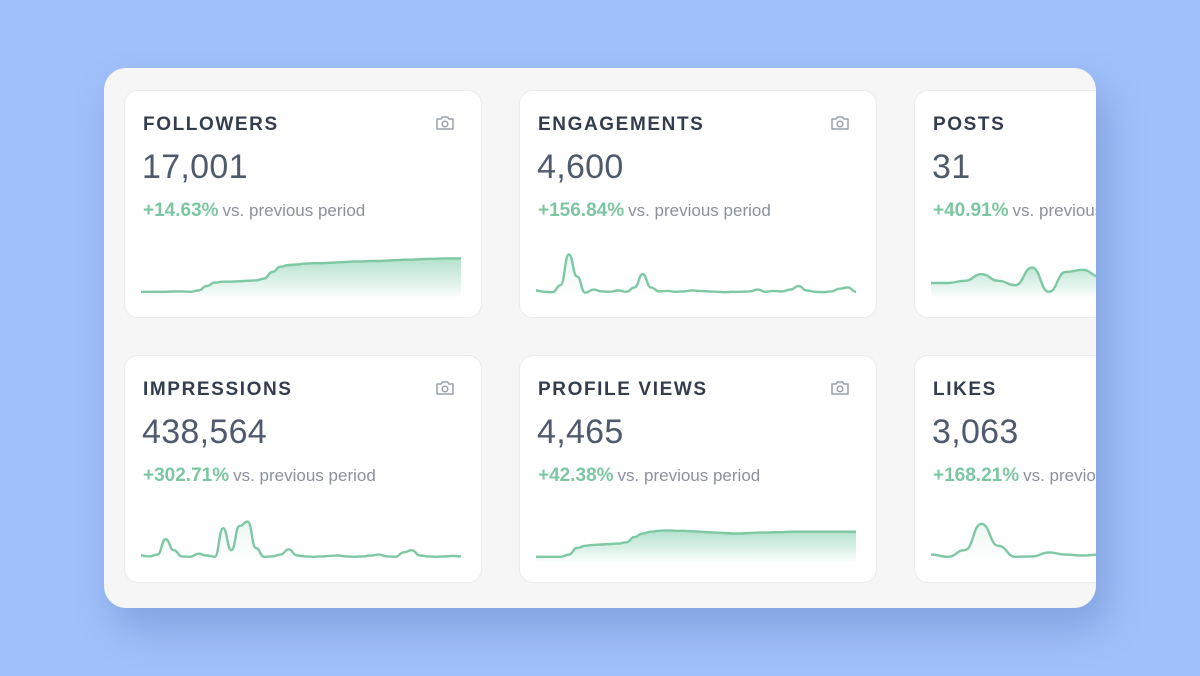 Image resolution: width=1200 pixels, height=676 pixels. What do you see at coordinates (181, 210) in the screenshot?
I see `change-percent: +14.63%` at bounding box center [181, 210].